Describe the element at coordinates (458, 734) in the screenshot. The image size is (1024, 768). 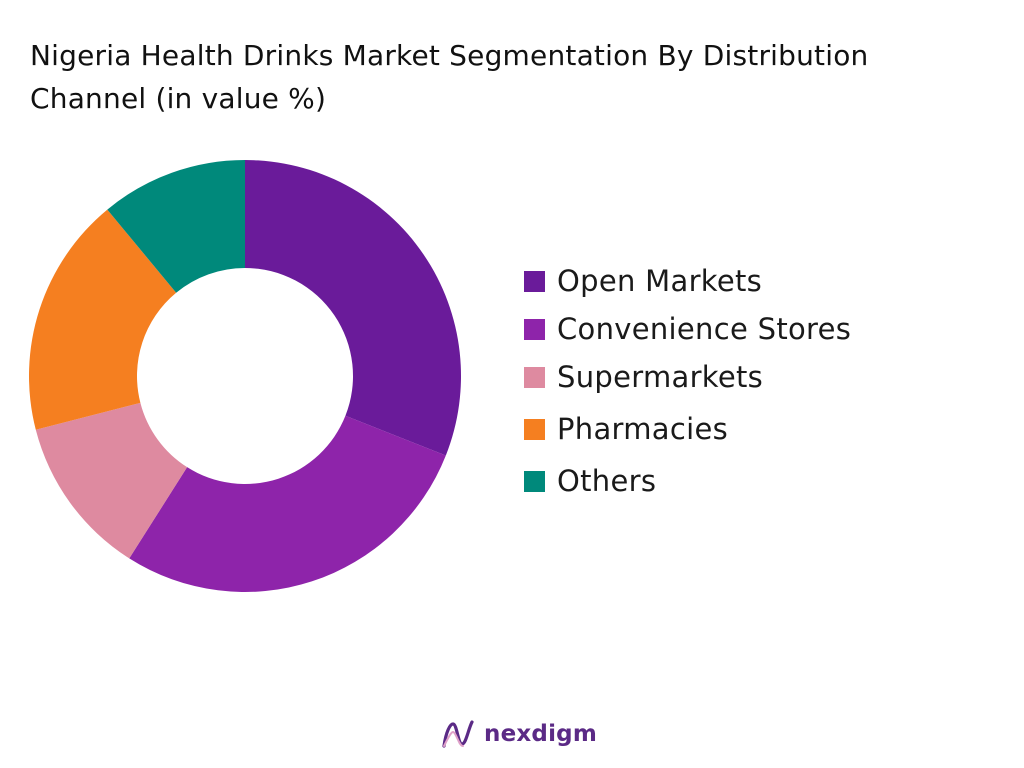
I see `nexdigm-logo-icon` at that location.